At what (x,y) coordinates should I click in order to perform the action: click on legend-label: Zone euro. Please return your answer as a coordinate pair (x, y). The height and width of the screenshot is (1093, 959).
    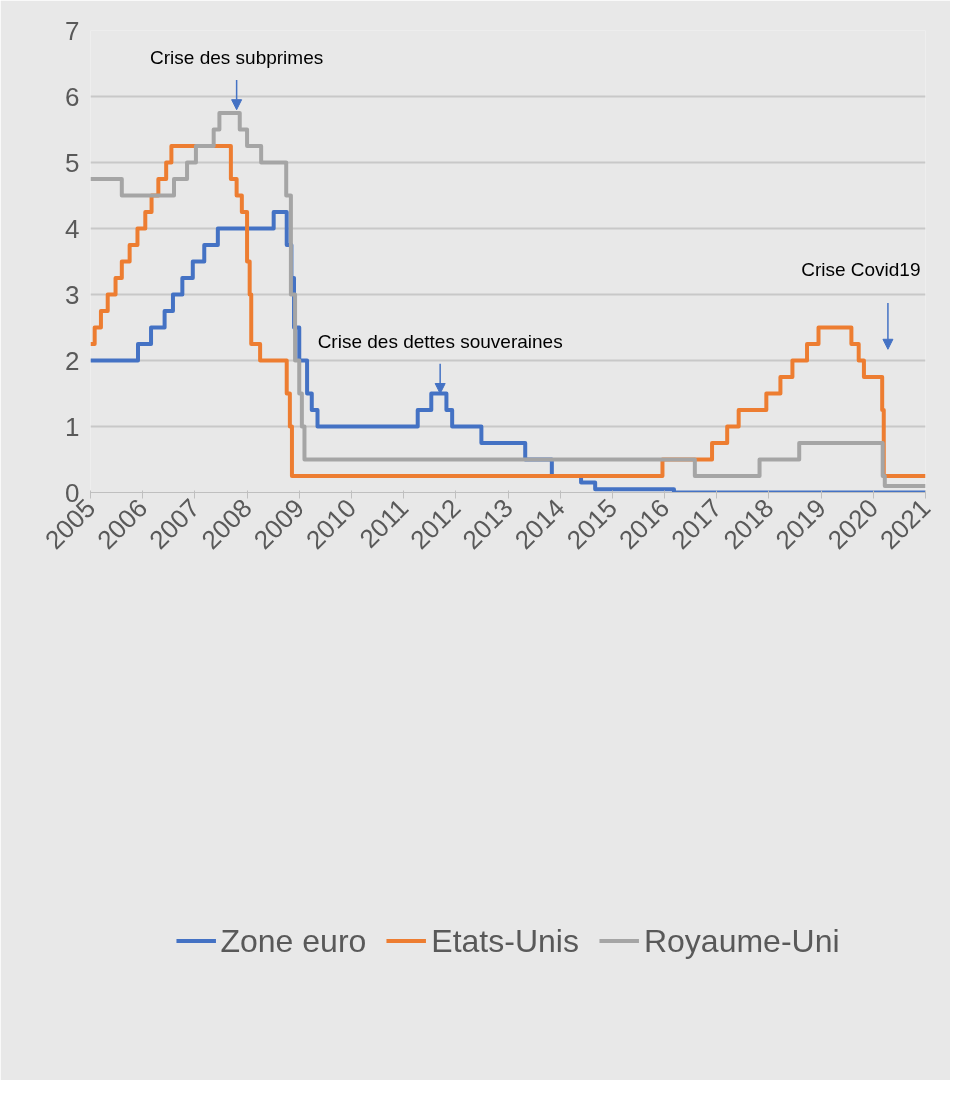
    Looking at the image, I should click on (293, 941).